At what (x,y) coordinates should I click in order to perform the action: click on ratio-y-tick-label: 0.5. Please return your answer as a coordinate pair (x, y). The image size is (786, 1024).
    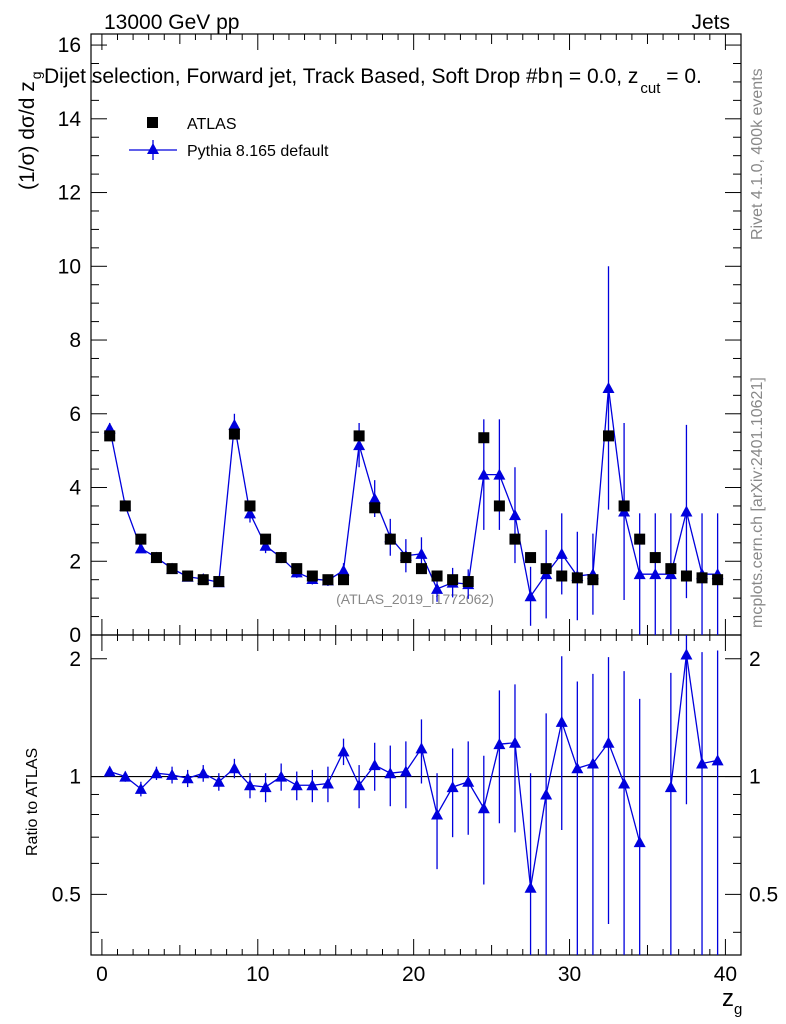
    Looking at the image, I should click on (66, 894).